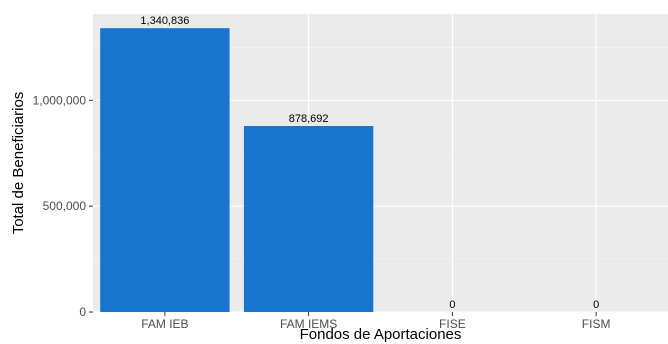  I want to click on x-axis-ticks: FAM IEB FAM IEMS FISE FISM, so click(375, 321).